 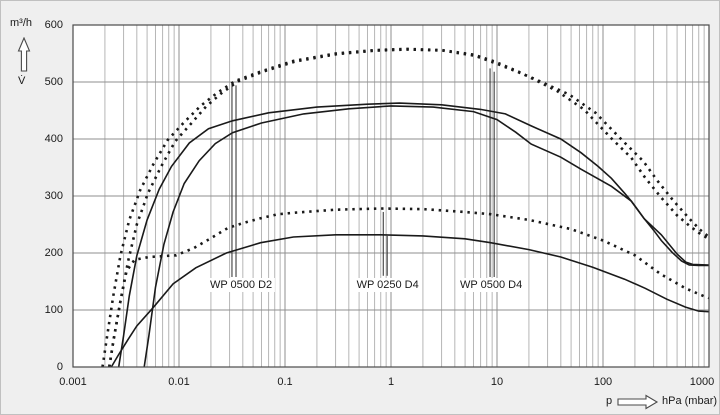 What do you see at coordinates (391, 382) in the screenshot?
I see `x-tick-label: 1` at bounding box center [391, 382].